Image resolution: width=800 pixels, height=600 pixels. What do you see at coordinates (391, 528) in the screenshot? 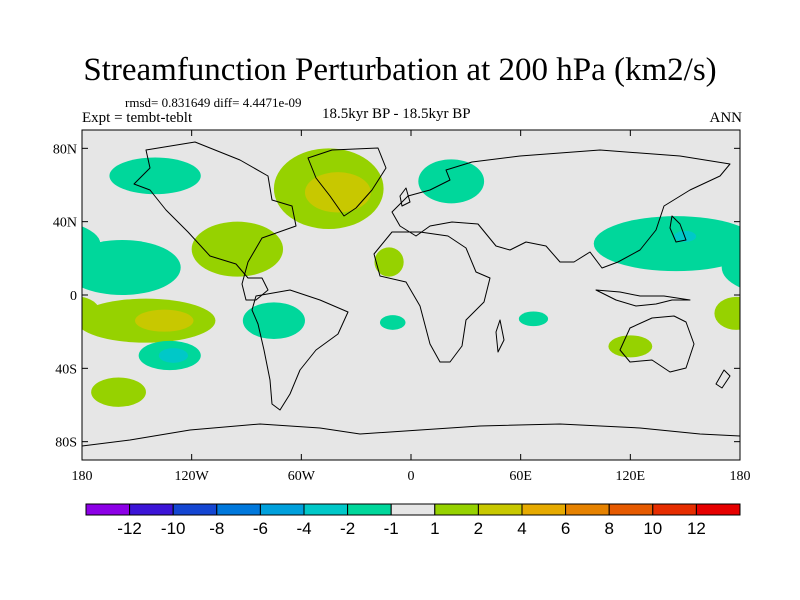
I see `colorbar-label: -1` at bounding box center [391, 528].